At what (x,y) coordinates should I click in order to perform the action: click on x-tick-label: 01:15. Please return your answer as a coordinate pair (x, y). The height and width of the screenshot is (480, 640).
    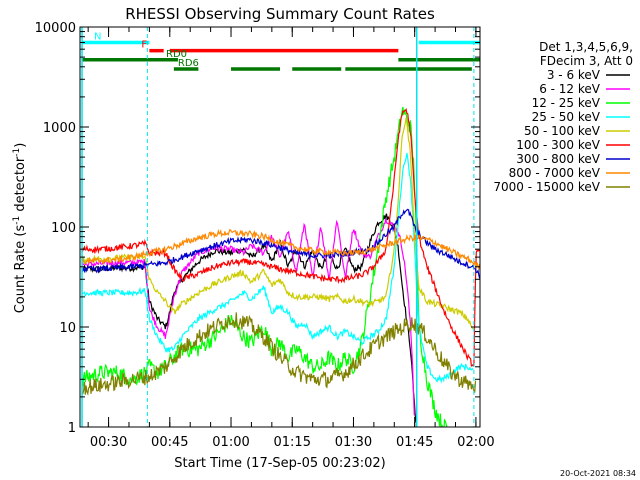
    Looking at the image, I should click on (292, 442).